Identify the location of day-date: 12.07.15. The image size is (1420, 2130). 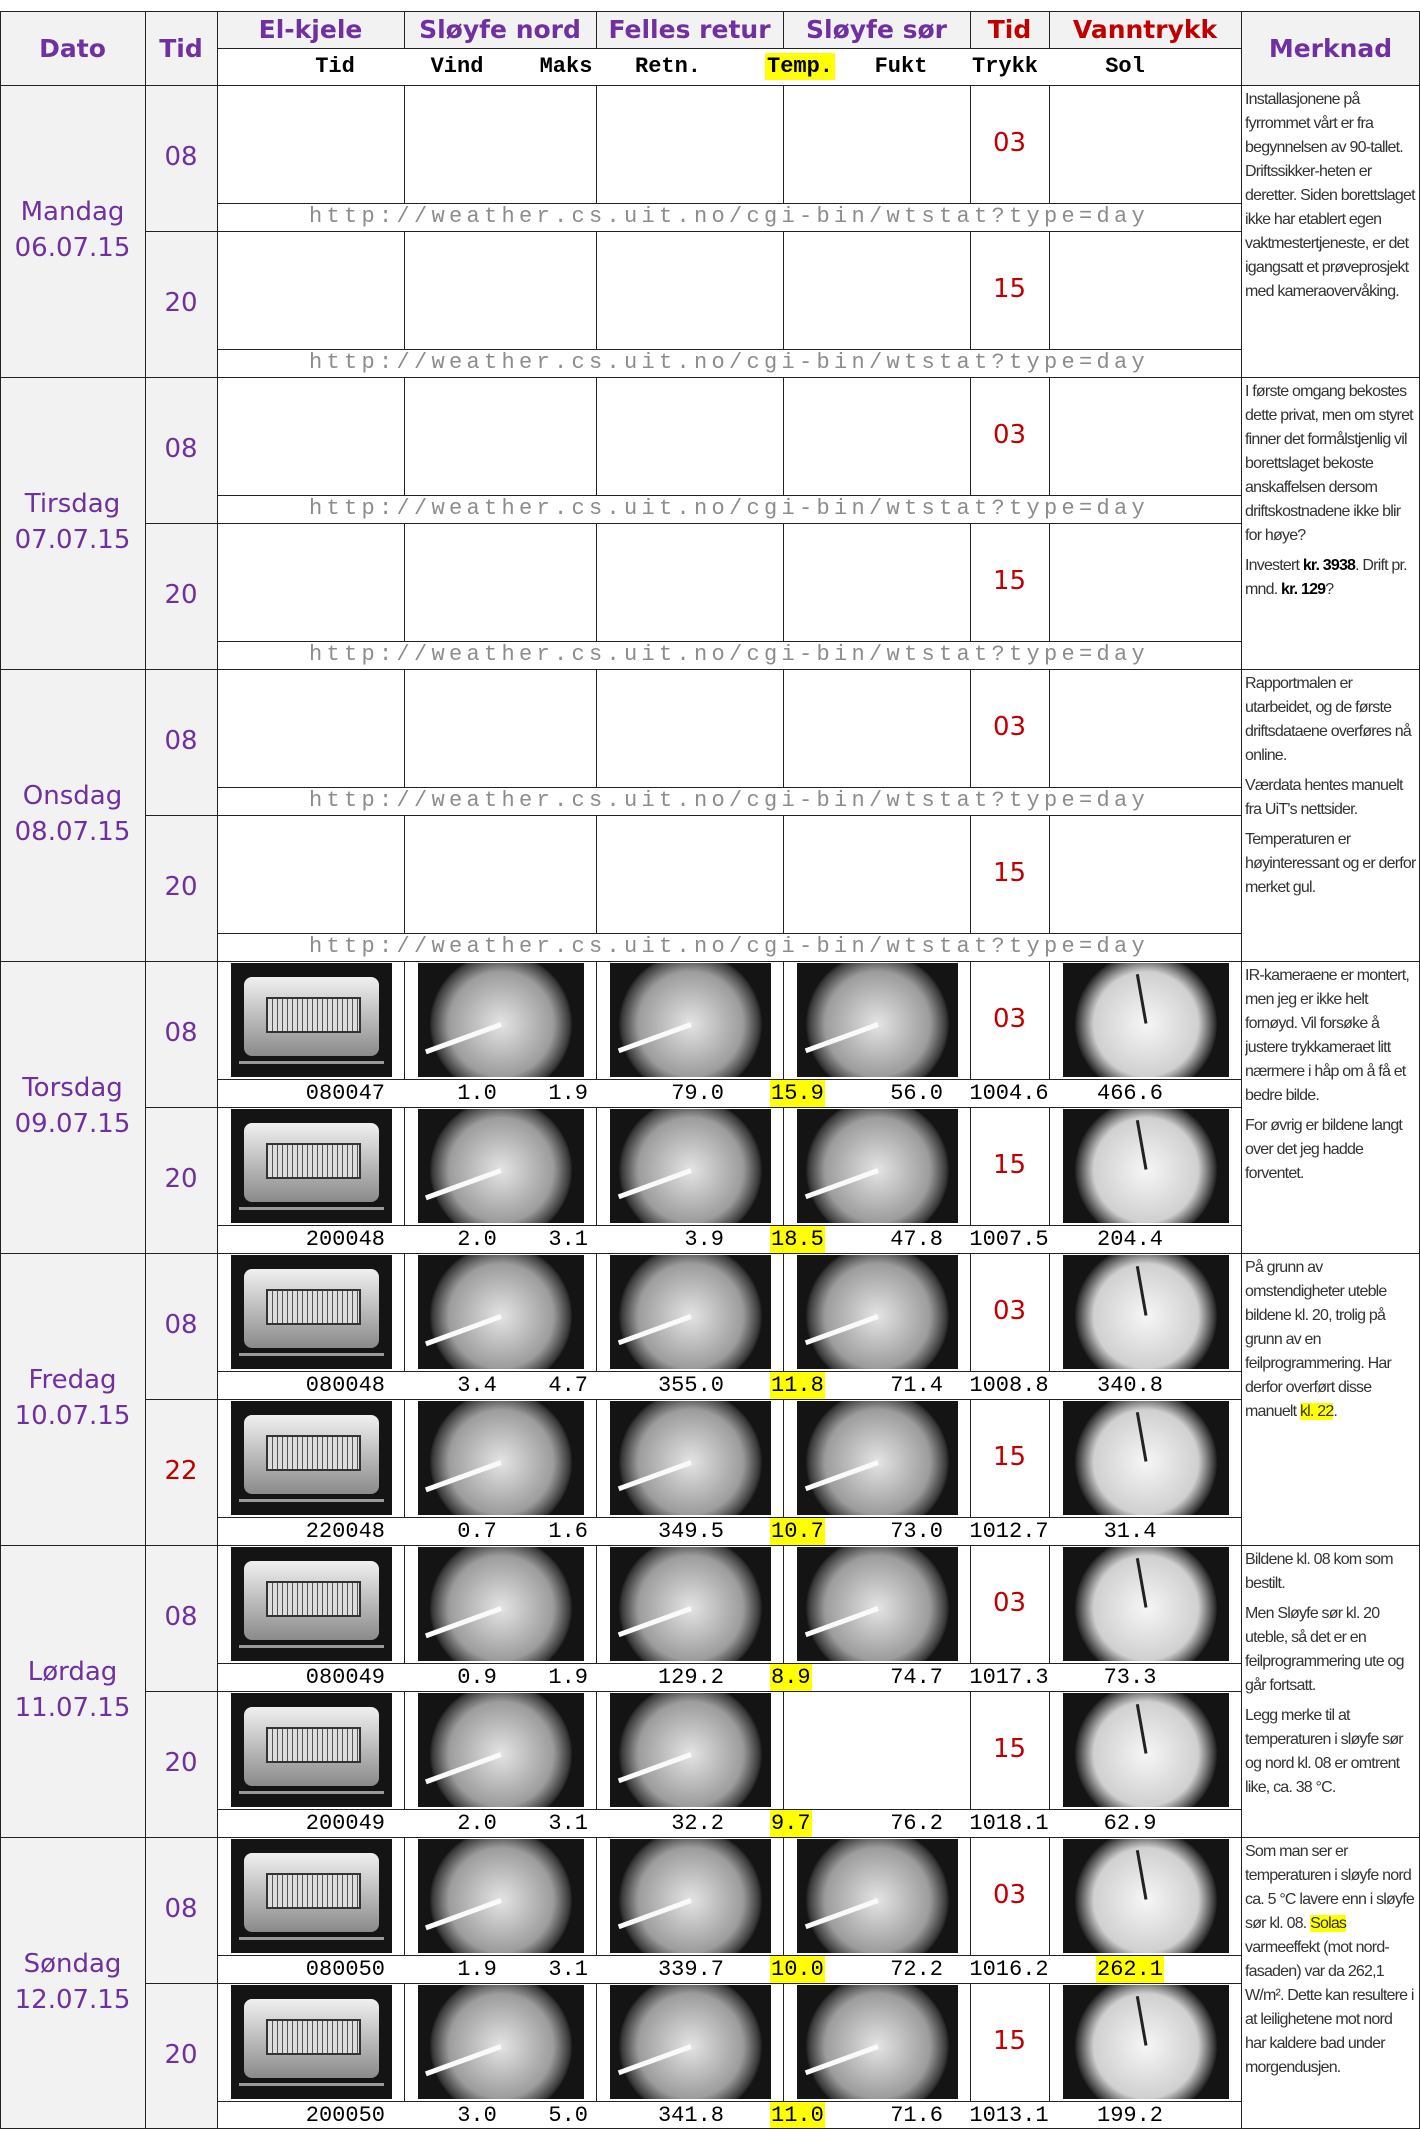
(72, 2000).